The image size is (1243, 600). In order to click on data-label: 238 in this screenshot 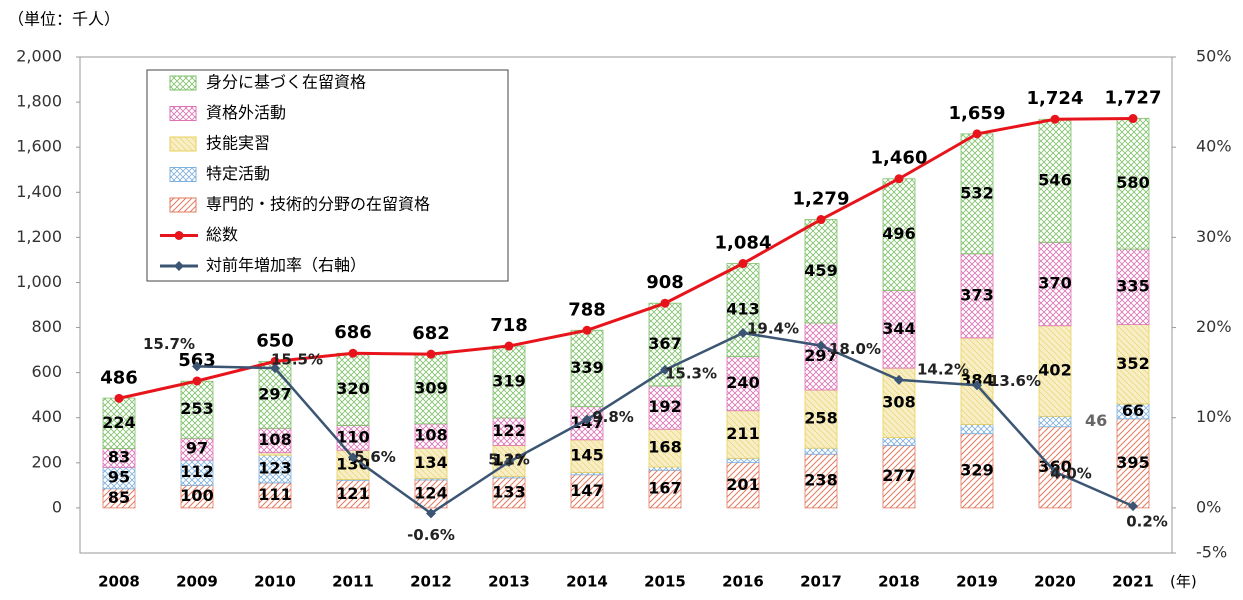, I will do `click(820, 480)`.